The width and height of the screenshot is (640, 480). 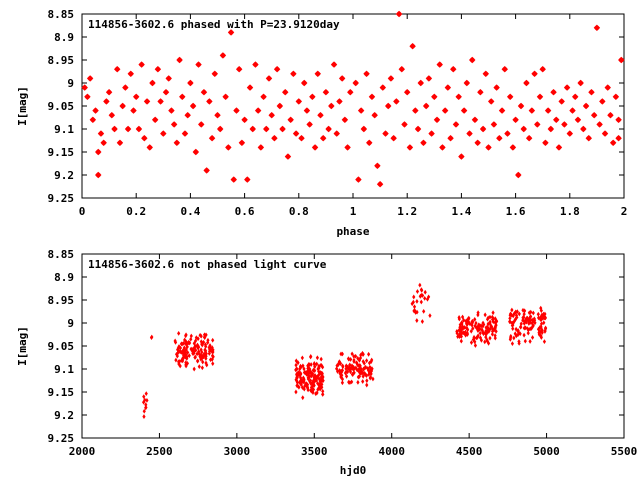 I want to click on phased-xtick-label: 1, so click(x=353, y=211).